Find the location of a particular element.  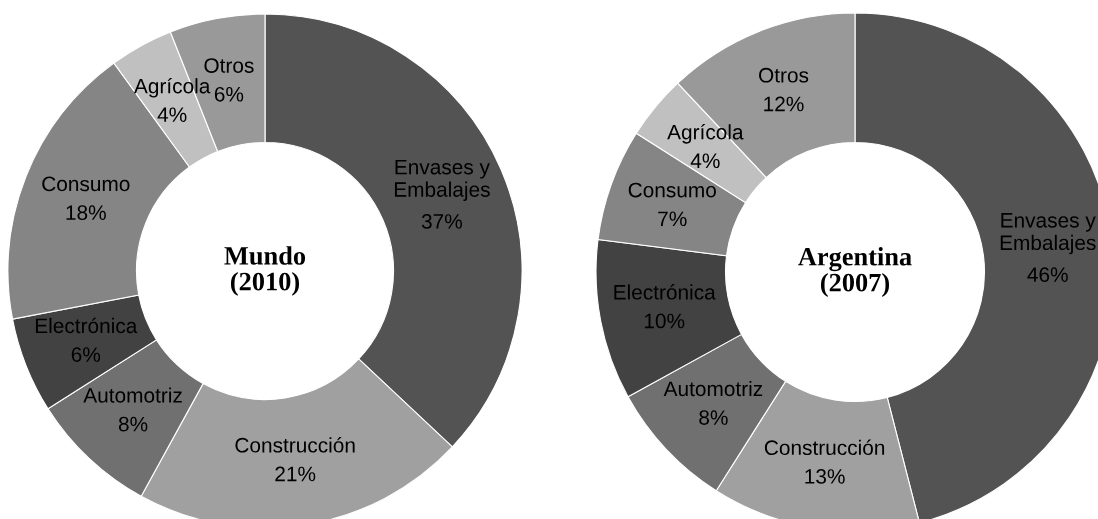

data-label: 7% is located at coordinates (672, 219).